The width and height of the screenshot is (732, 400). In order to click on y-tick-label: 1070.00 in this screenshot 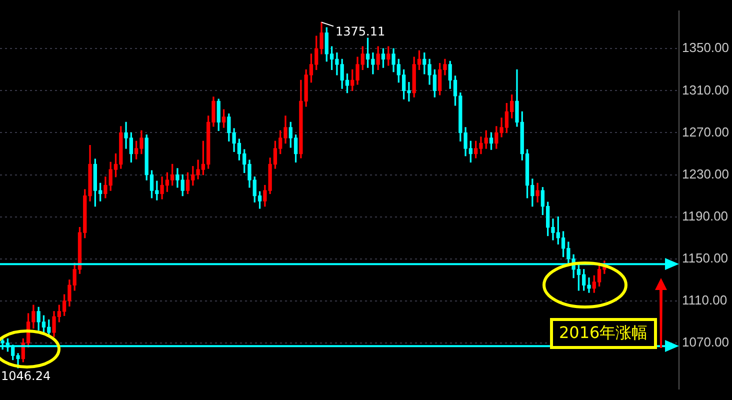, I will do `click(706, 342)`.